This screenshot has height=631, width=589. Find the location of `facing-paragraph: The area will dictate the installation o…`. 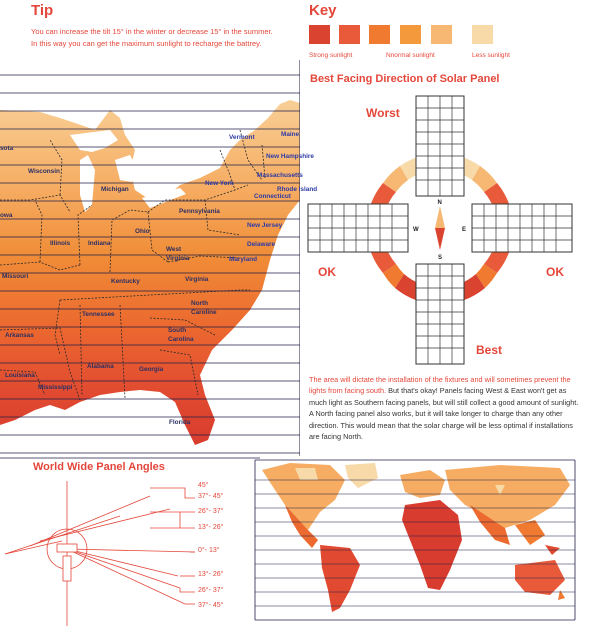

facing-paragraph: The area will dictate the installation o… is located at coordinates (444, 408).